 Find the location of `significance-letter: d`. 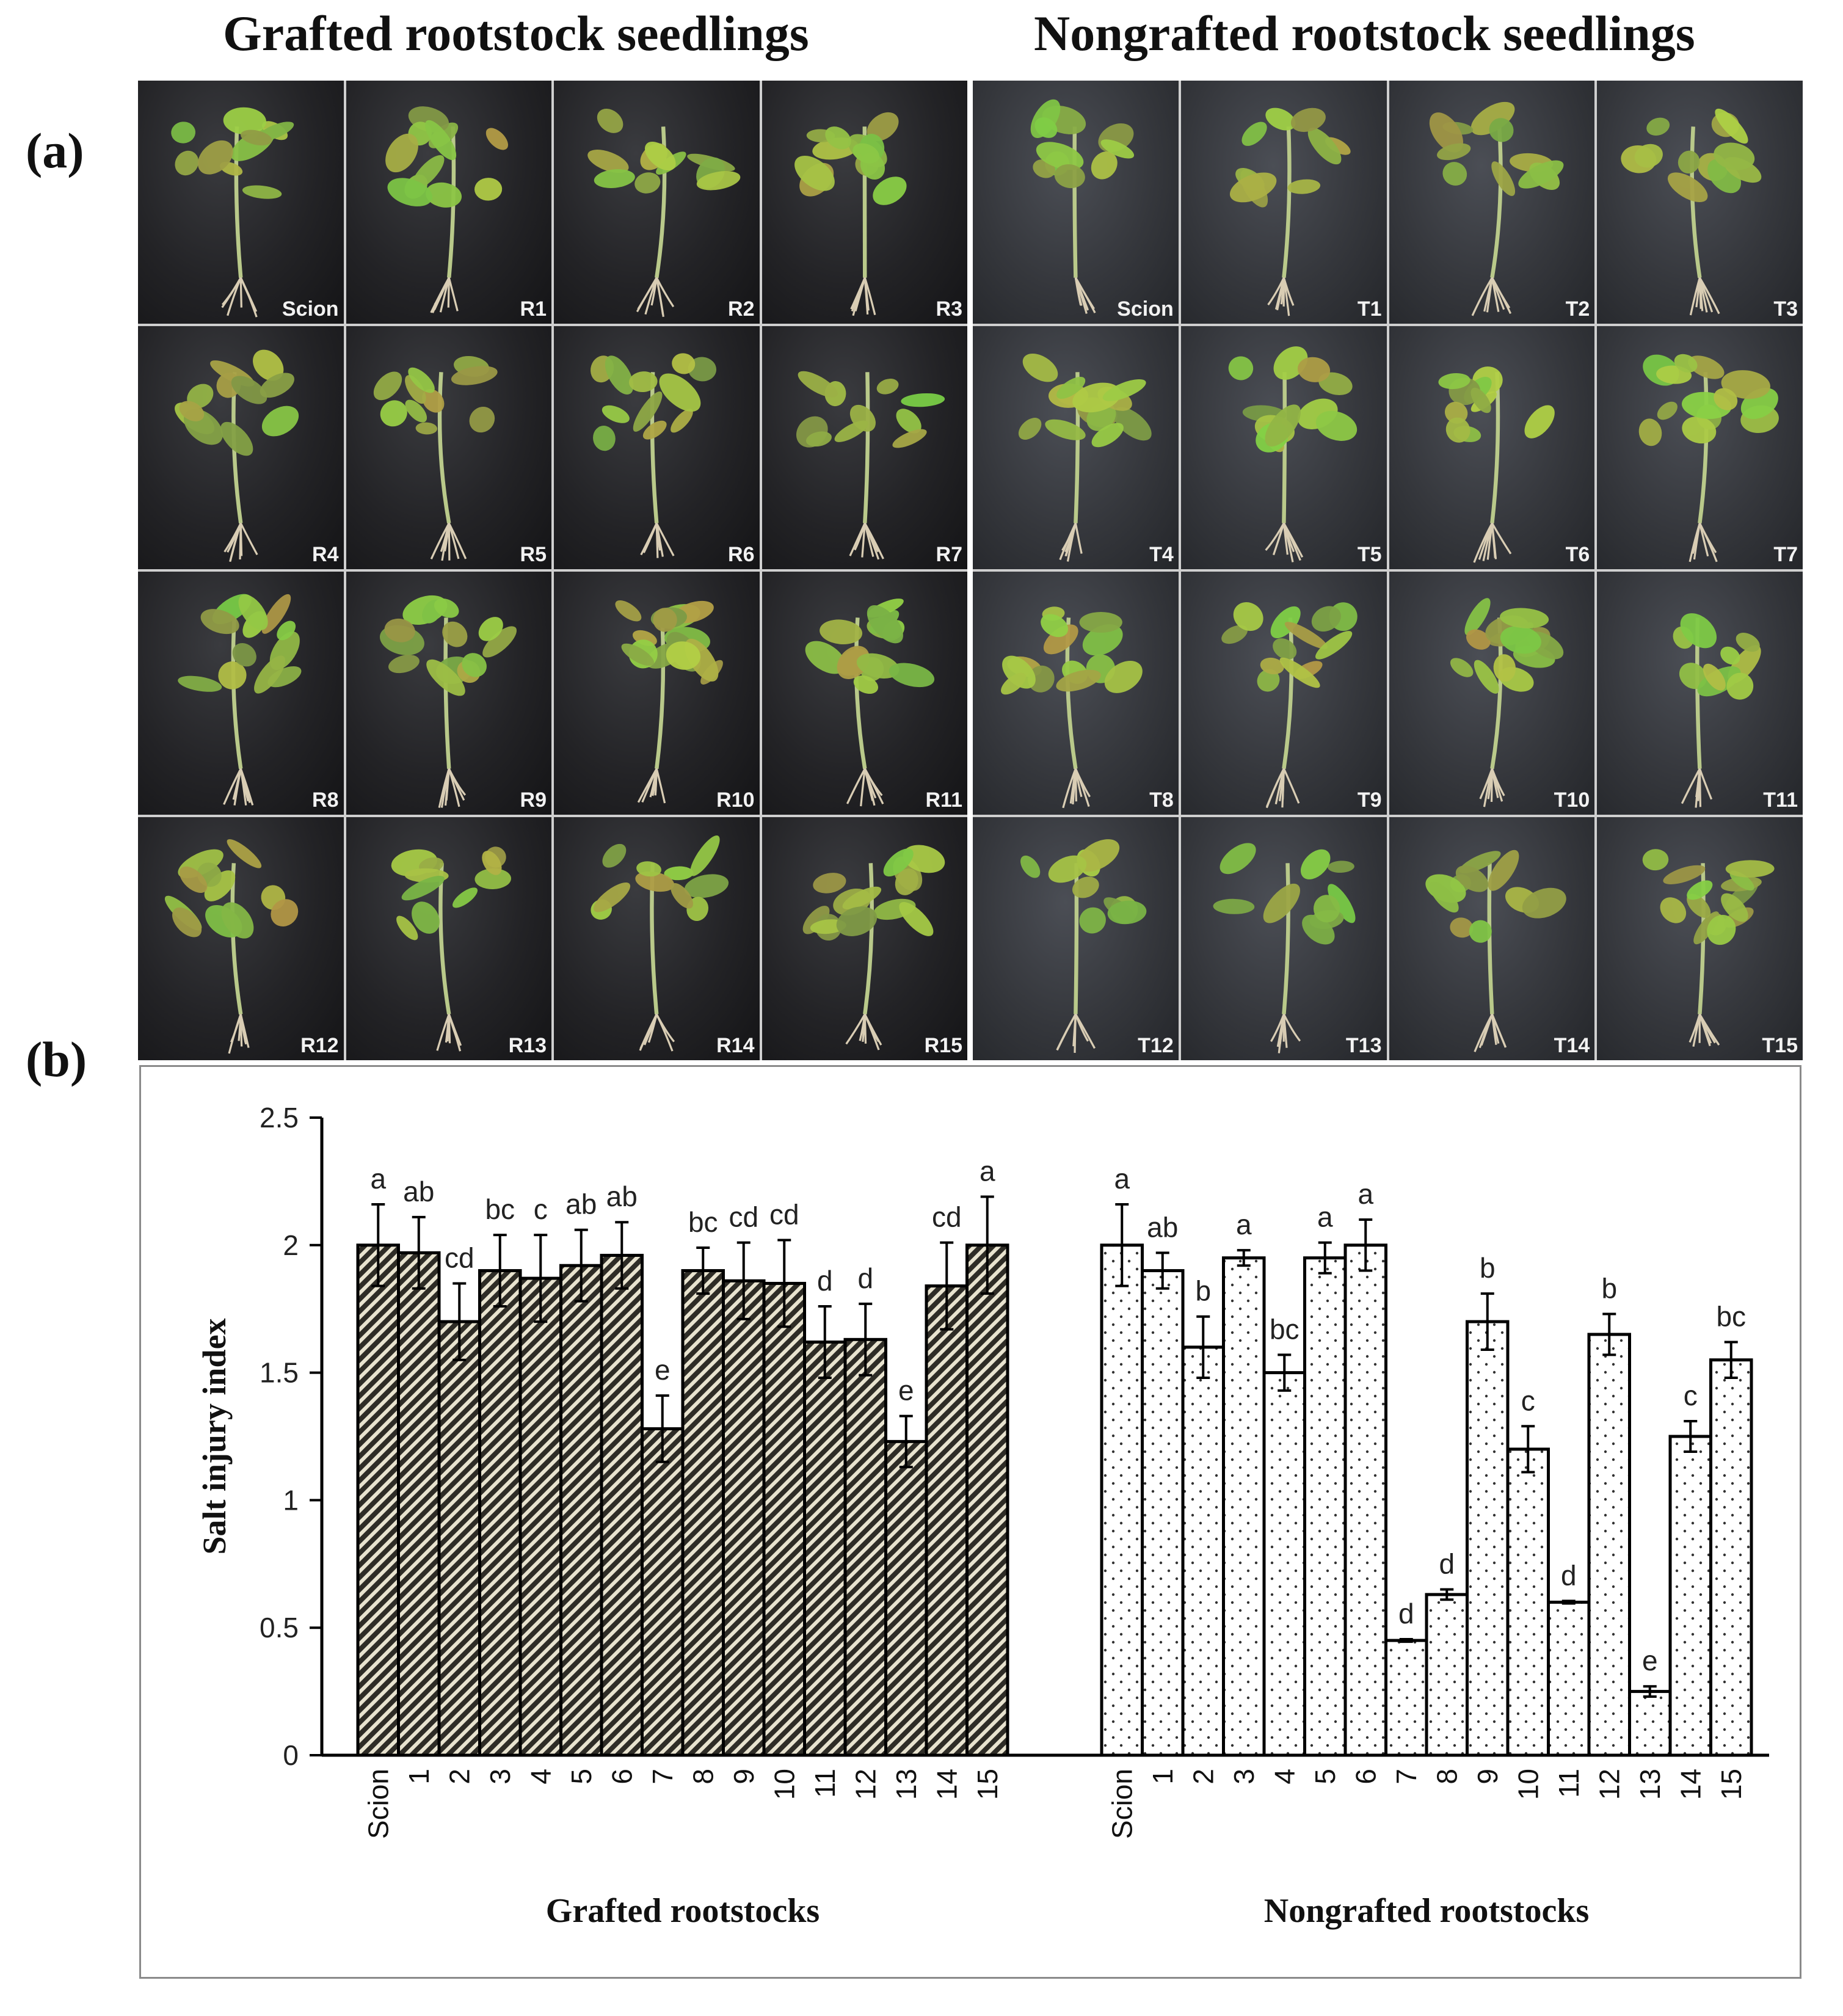

significance-letter: d is located at coordinates (1569, 1575).